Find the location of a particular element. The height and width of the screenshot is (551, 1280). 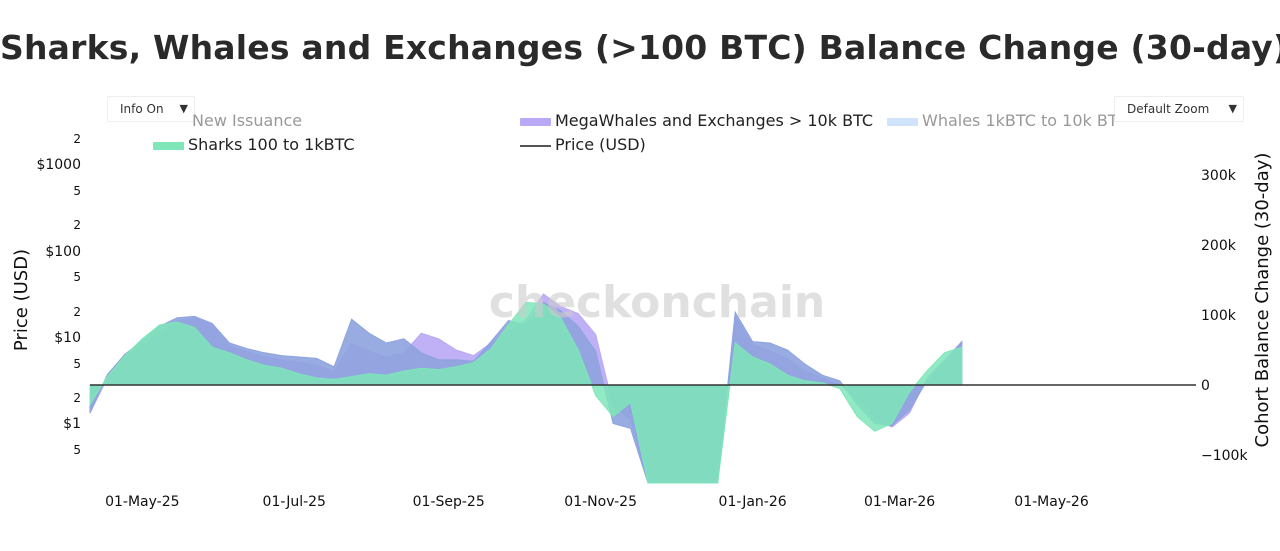

y-left-tick-label: $10 is located at coordinates (67, 338).